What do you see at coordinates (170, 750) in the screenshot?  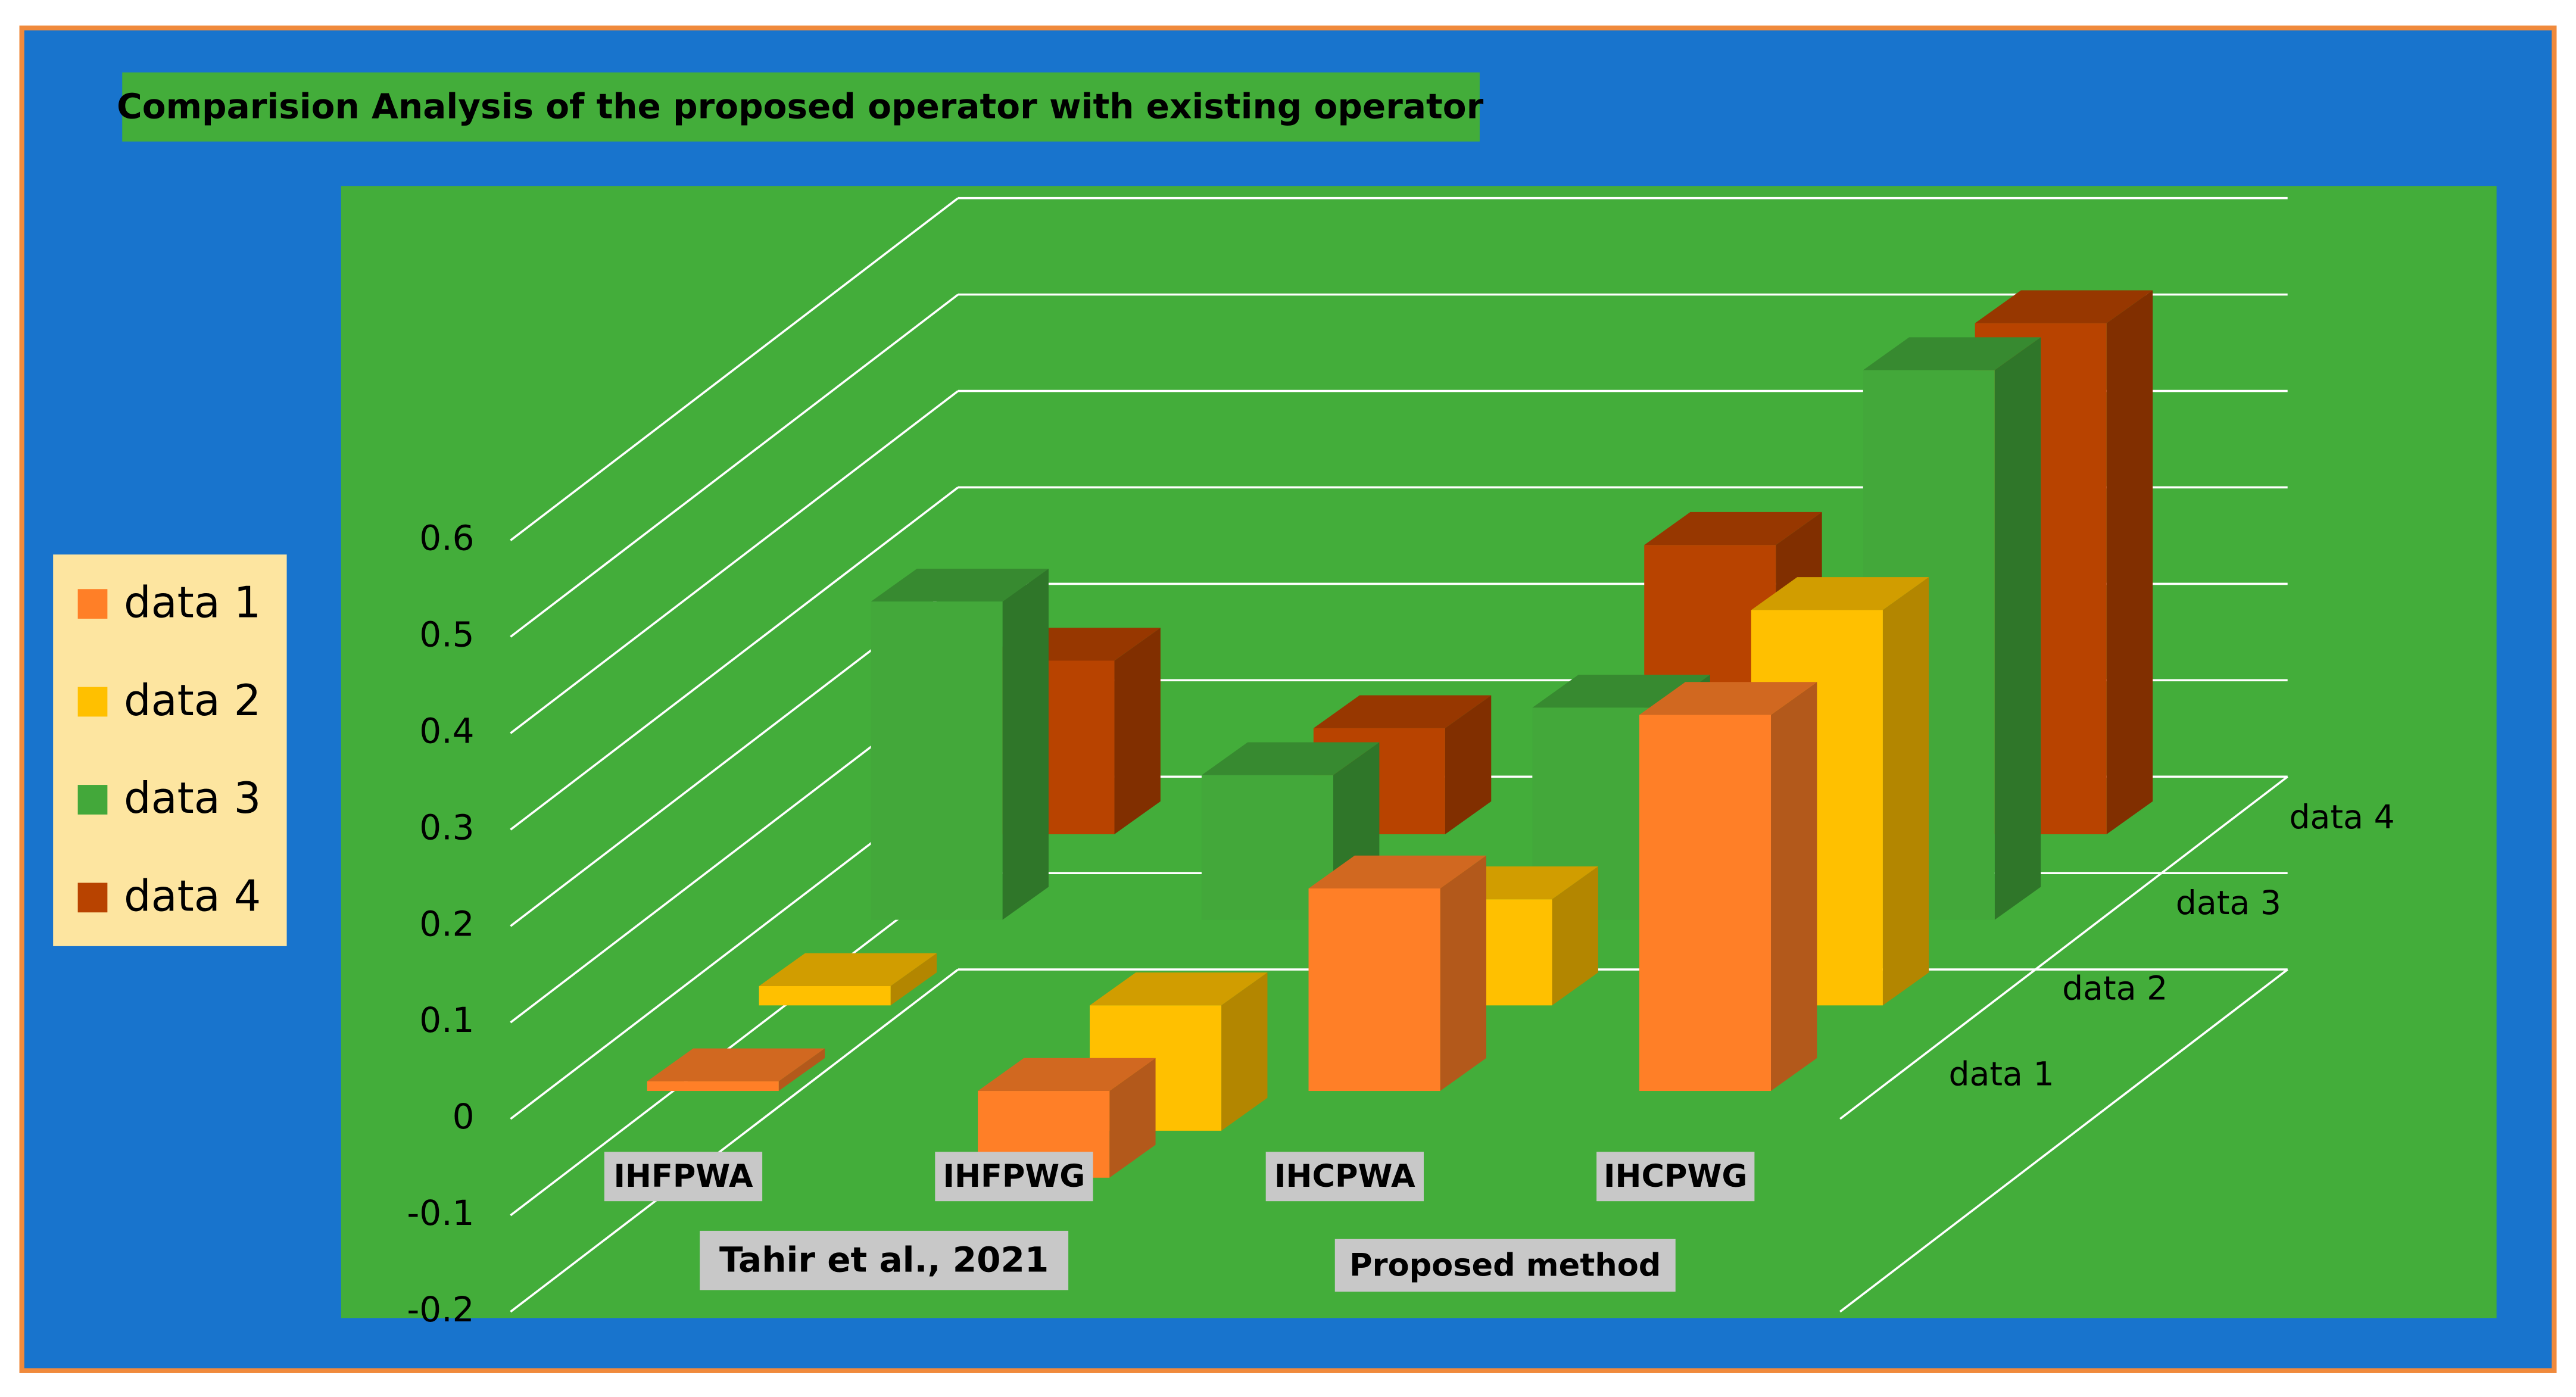 I see `legend` at bounding box center [170, 750].